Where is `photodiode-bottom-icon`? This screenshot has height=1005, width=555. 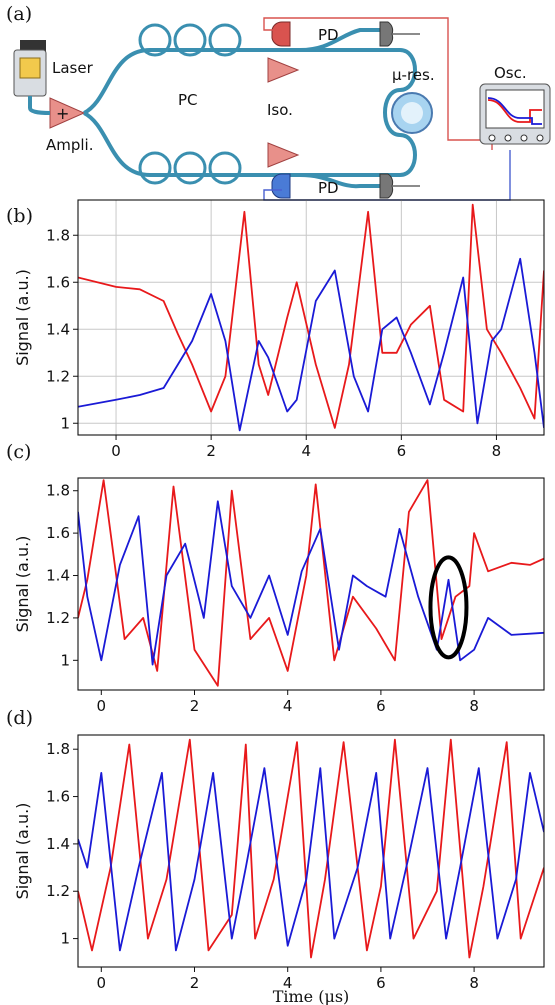
photodiode-bottom-icon is located at coordinates (345, 186).